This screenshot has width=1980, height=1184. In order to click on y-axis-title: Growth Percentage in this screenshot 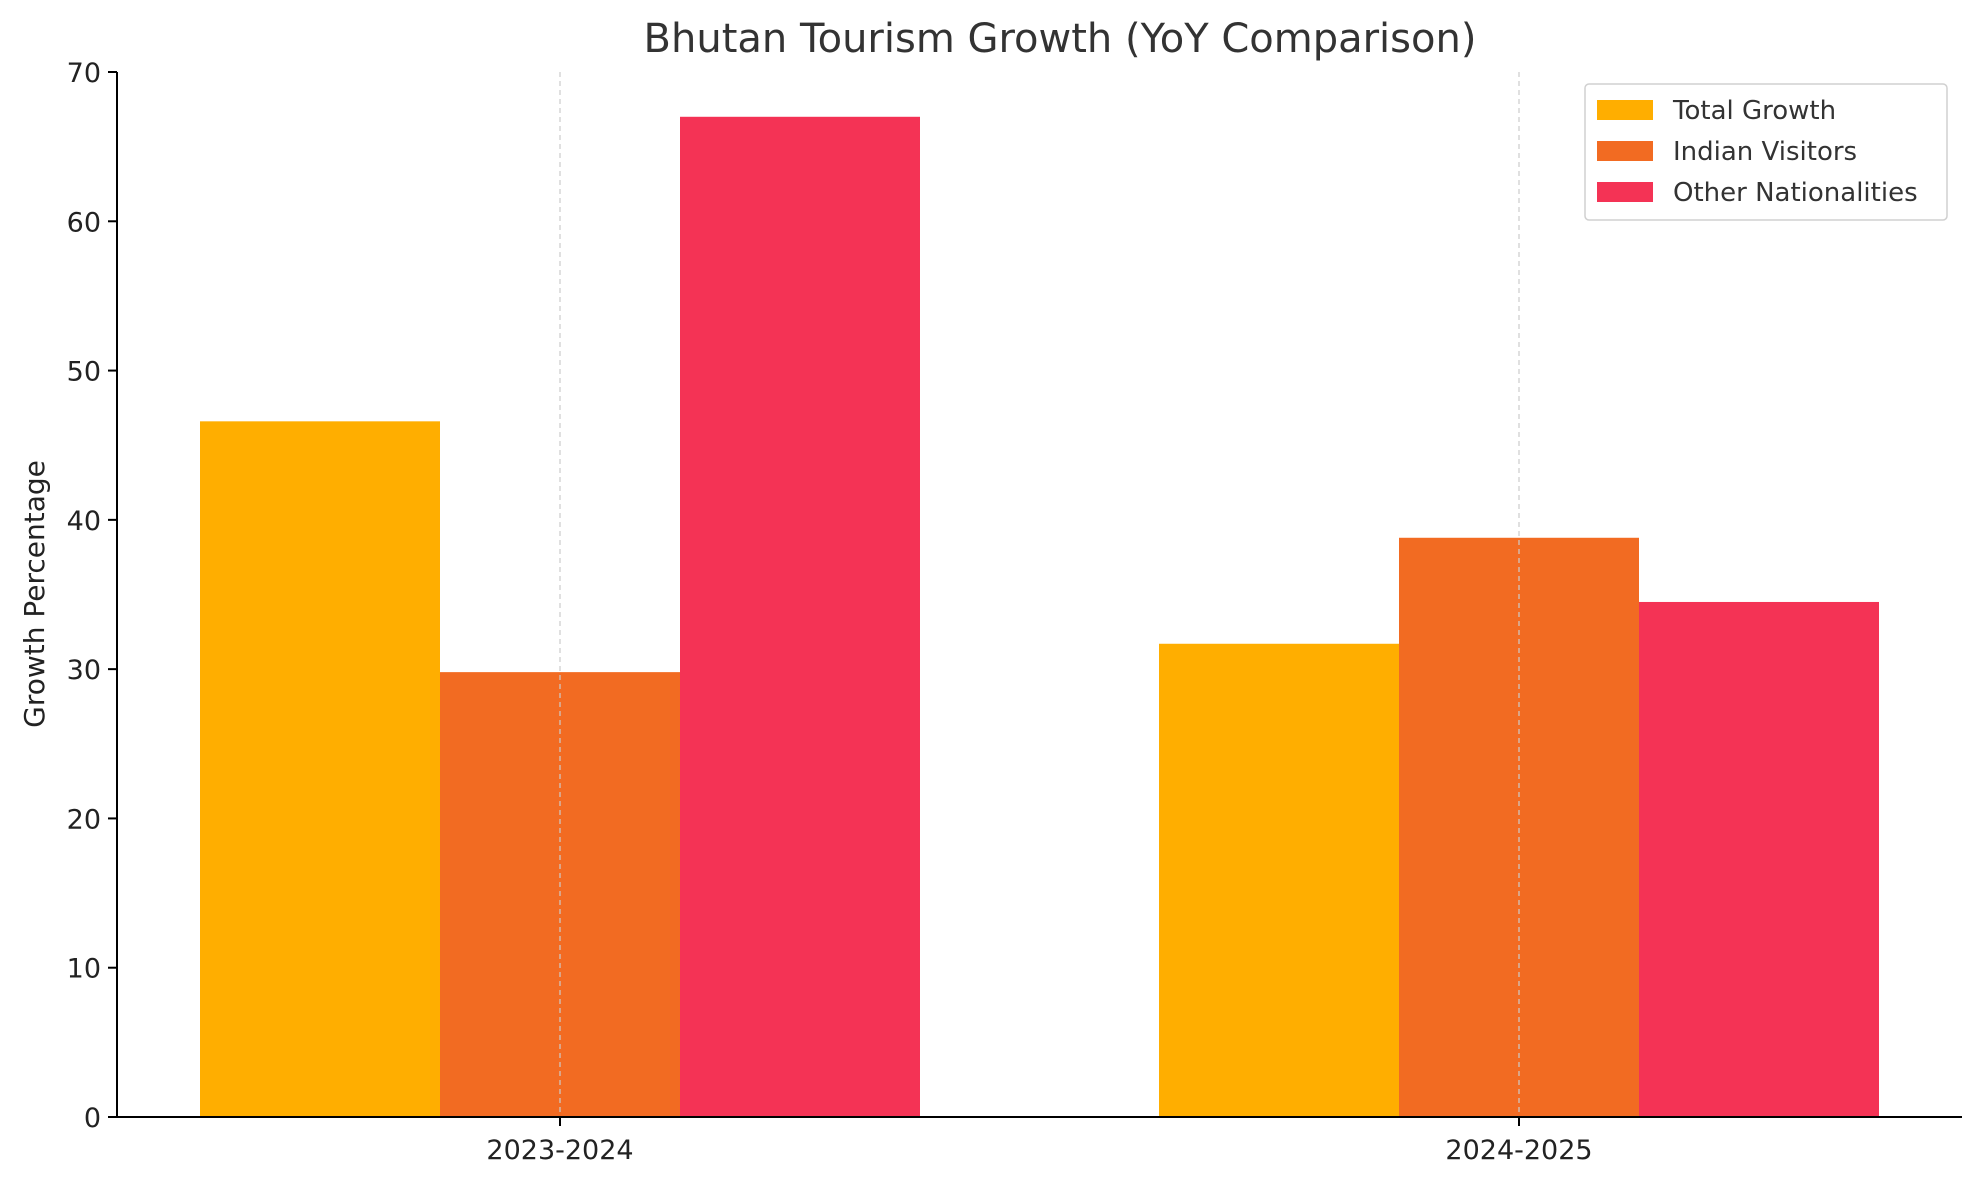, I will do `click(34, 594)`.